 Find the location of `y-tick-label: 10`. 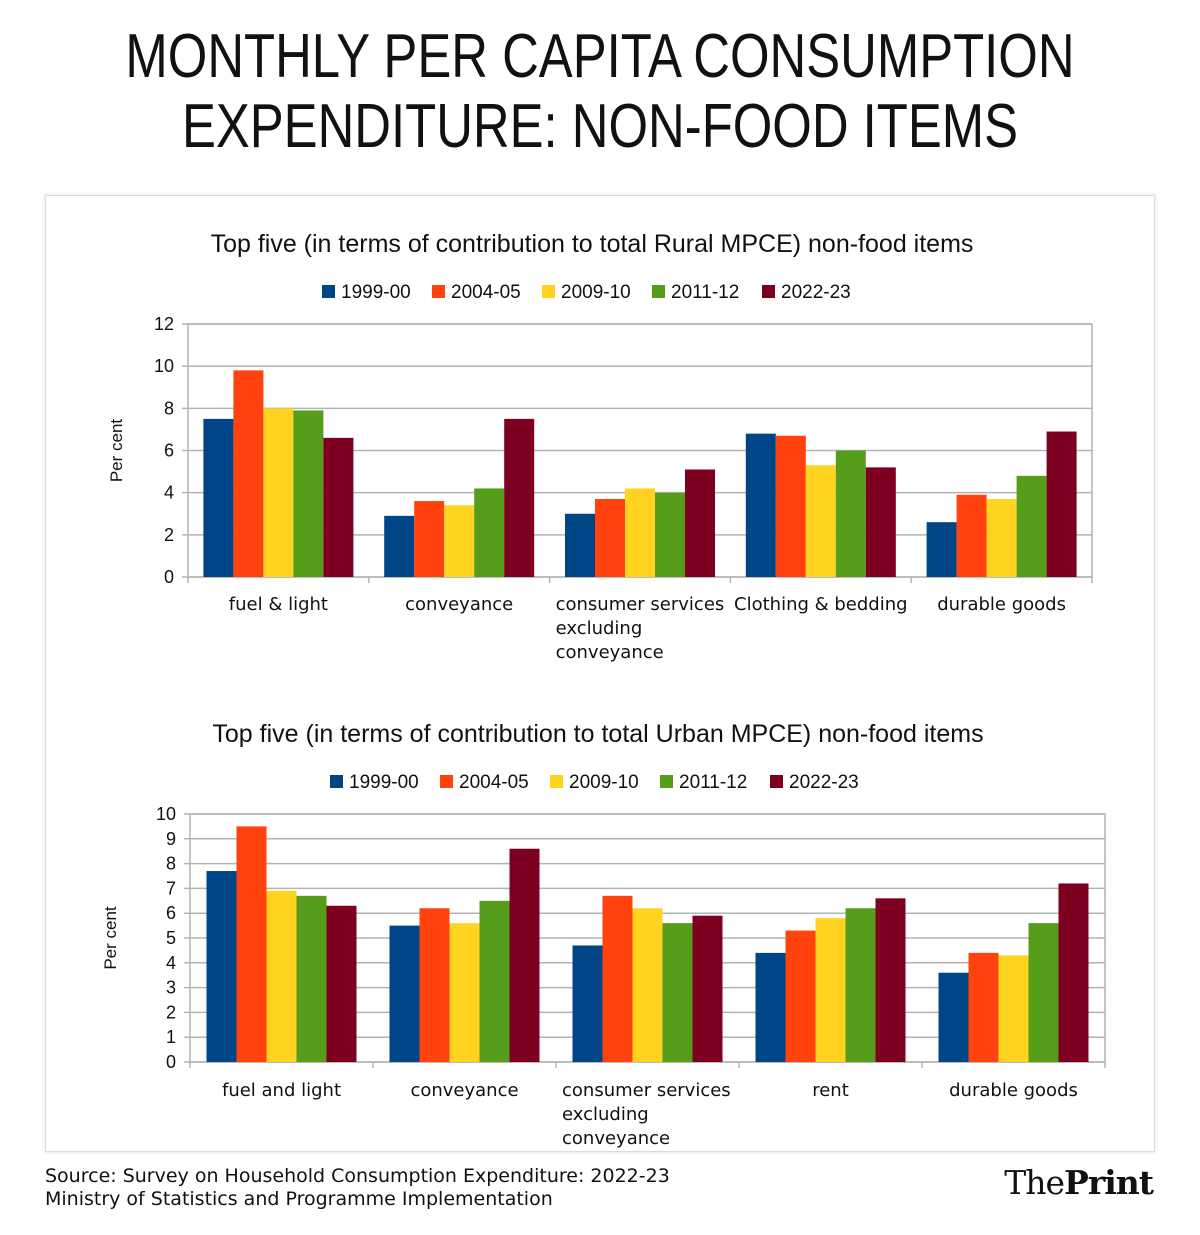

y-tick-label: 10 is located at coordinates (166, 814).